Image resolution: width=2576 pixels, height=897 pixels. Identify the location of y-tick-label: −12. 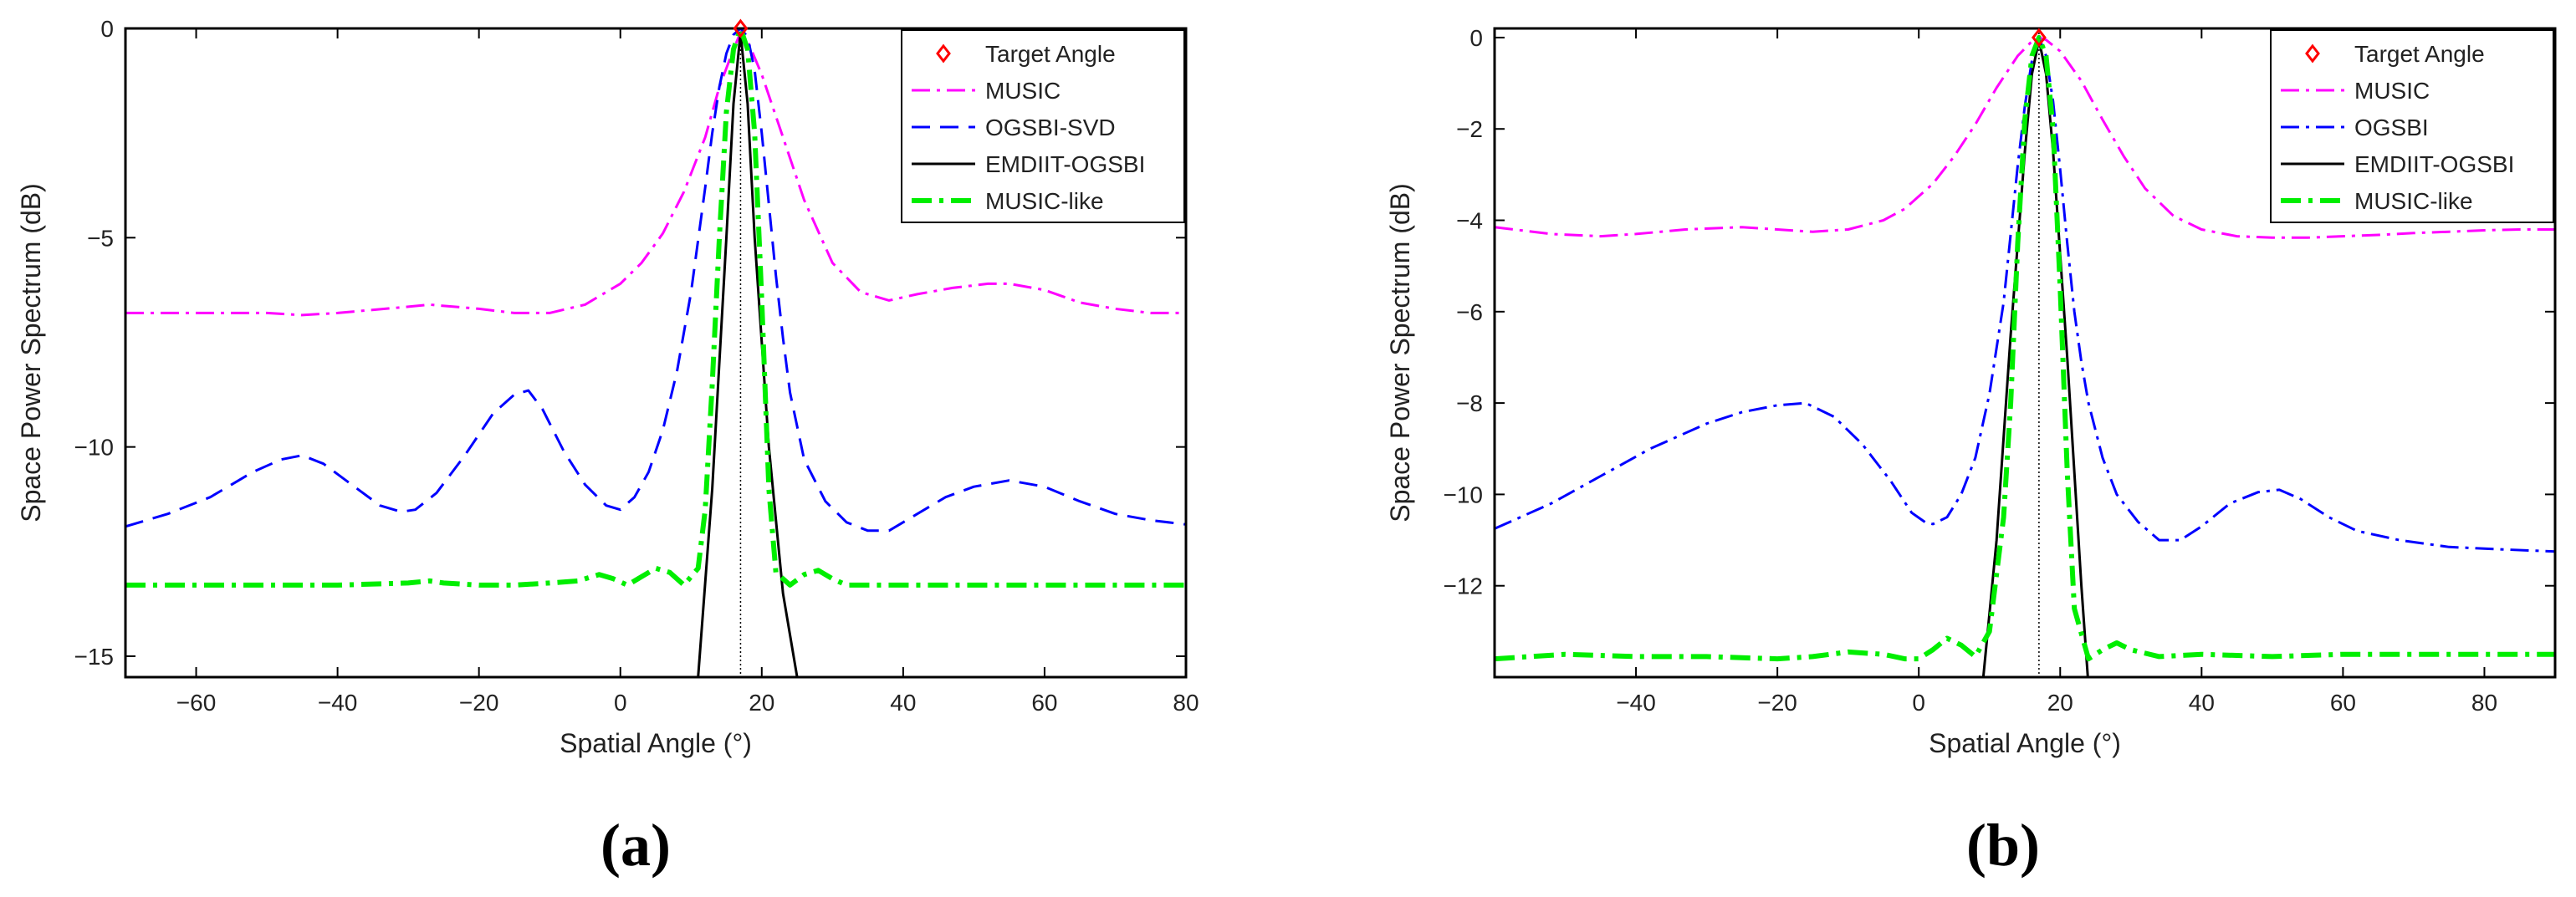
(1464, 586).